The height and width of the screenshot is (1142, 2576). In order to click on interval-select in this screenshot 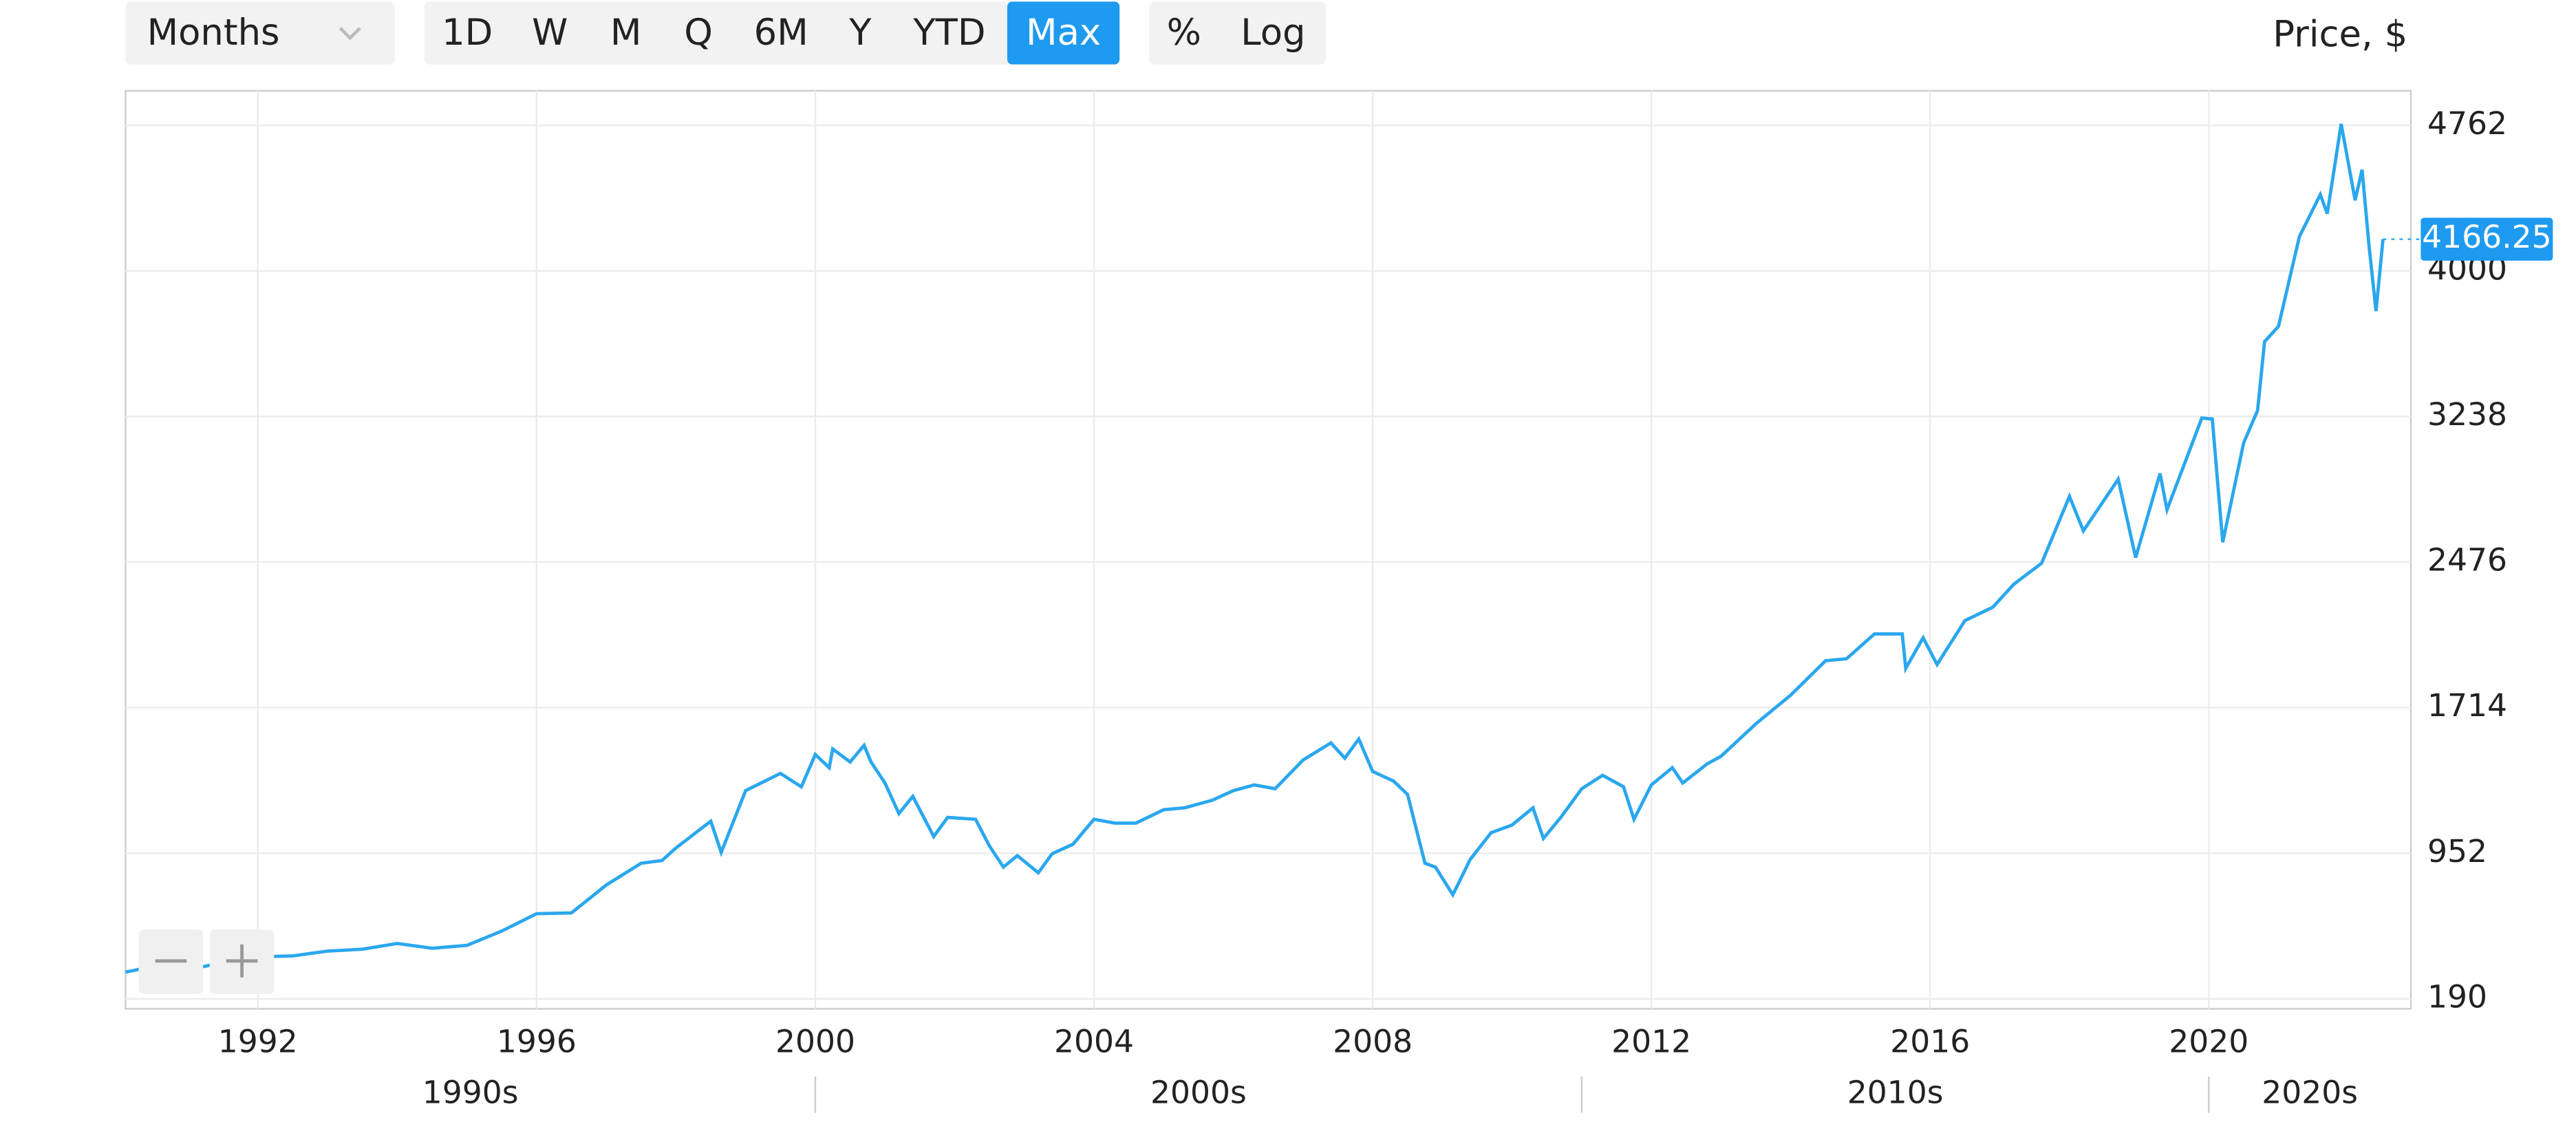, I will do `click(260, 33)`.